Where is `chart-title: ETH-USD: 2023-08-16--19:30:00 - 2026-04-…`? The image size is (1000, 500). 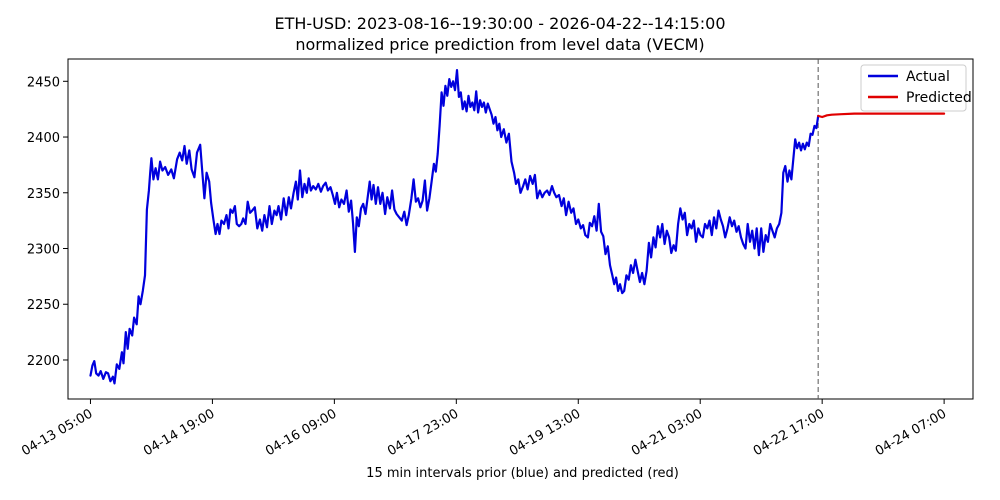
chart-title: ETH-USD: 2023-08-16--19:30:00 - 2026-04-… is located at coordinates (500, 23).